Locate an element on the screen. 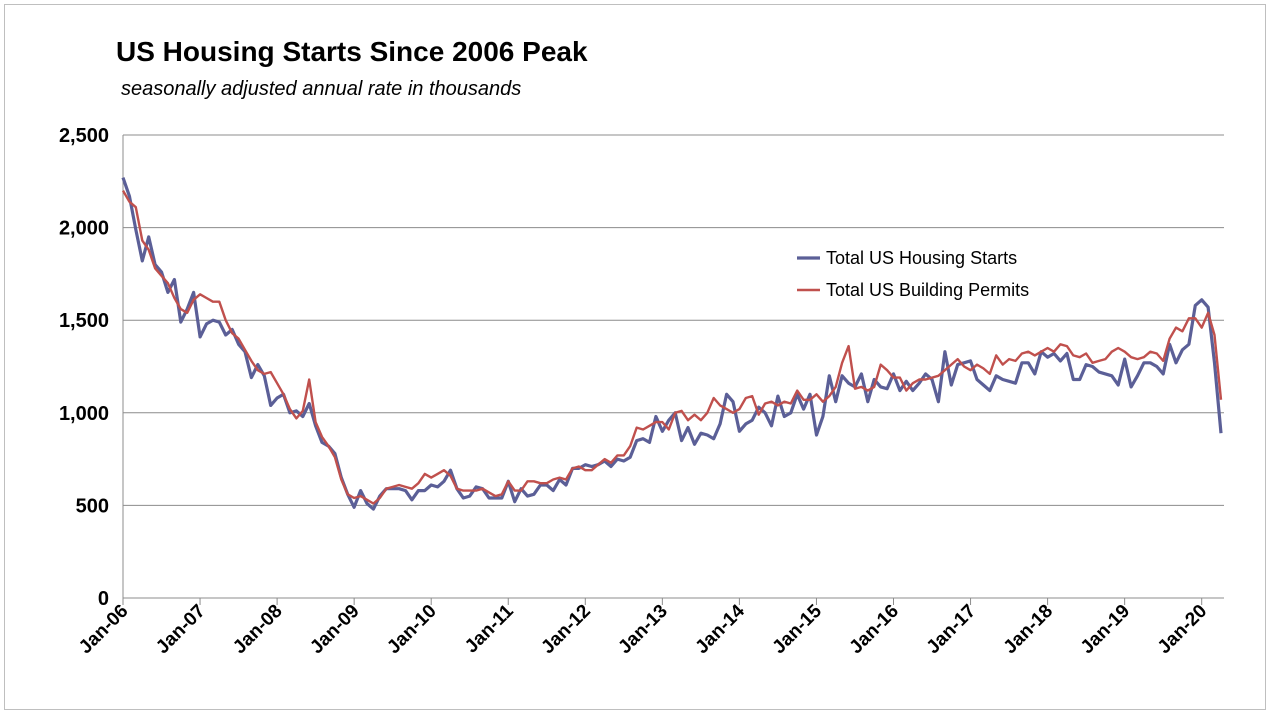 This screenshot has height=716, width=1272. y-tick-label: 2,500 is located at coordinates (84, 136).